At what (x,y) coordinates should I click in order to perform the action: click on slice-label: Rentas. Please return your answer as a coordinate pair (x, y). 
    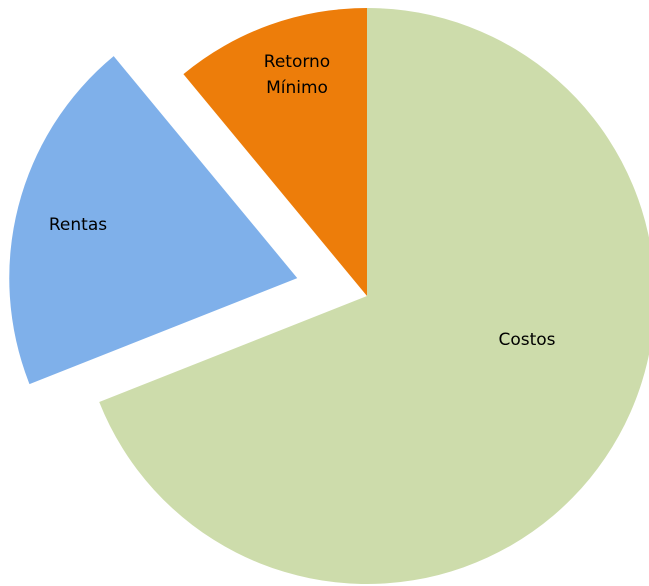
    Looking at the image, I should click on (78, 225).